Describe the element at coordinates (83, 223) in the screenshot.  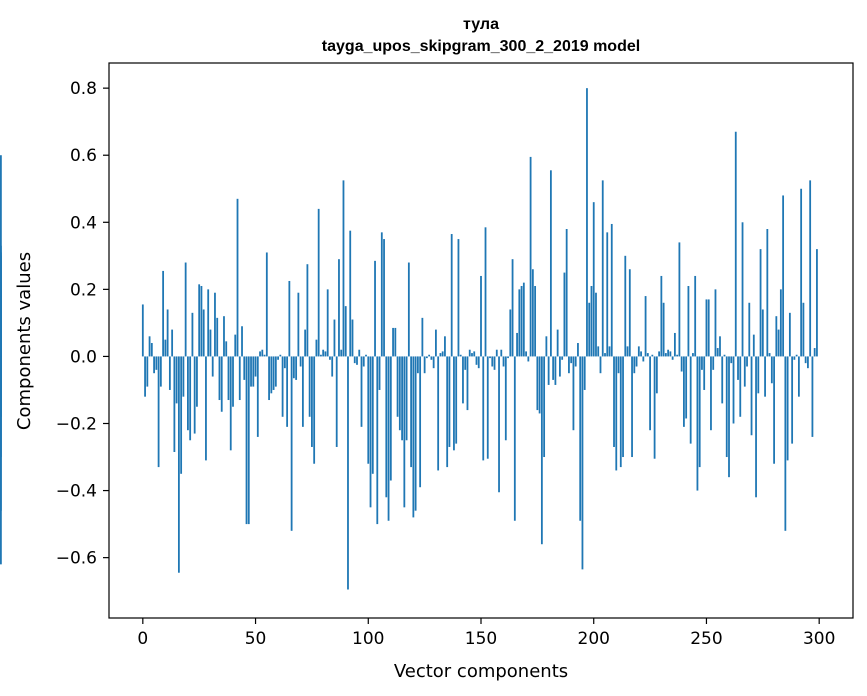
I see `y-tick-label: 0.4` at that location.